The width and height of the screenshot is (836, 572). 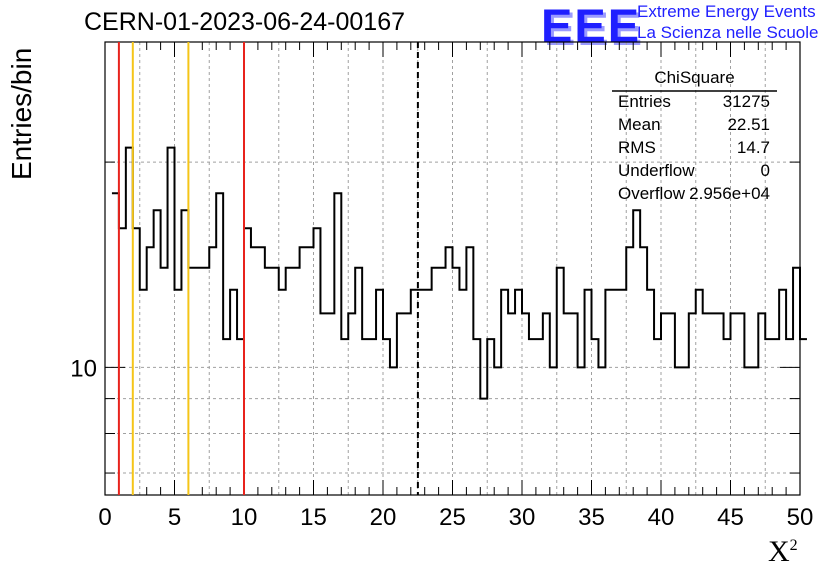 What do you see at coordinates (452, 517) in the screenshot?
I see `x-tick-label: 25` at bounding box center [452, 517].